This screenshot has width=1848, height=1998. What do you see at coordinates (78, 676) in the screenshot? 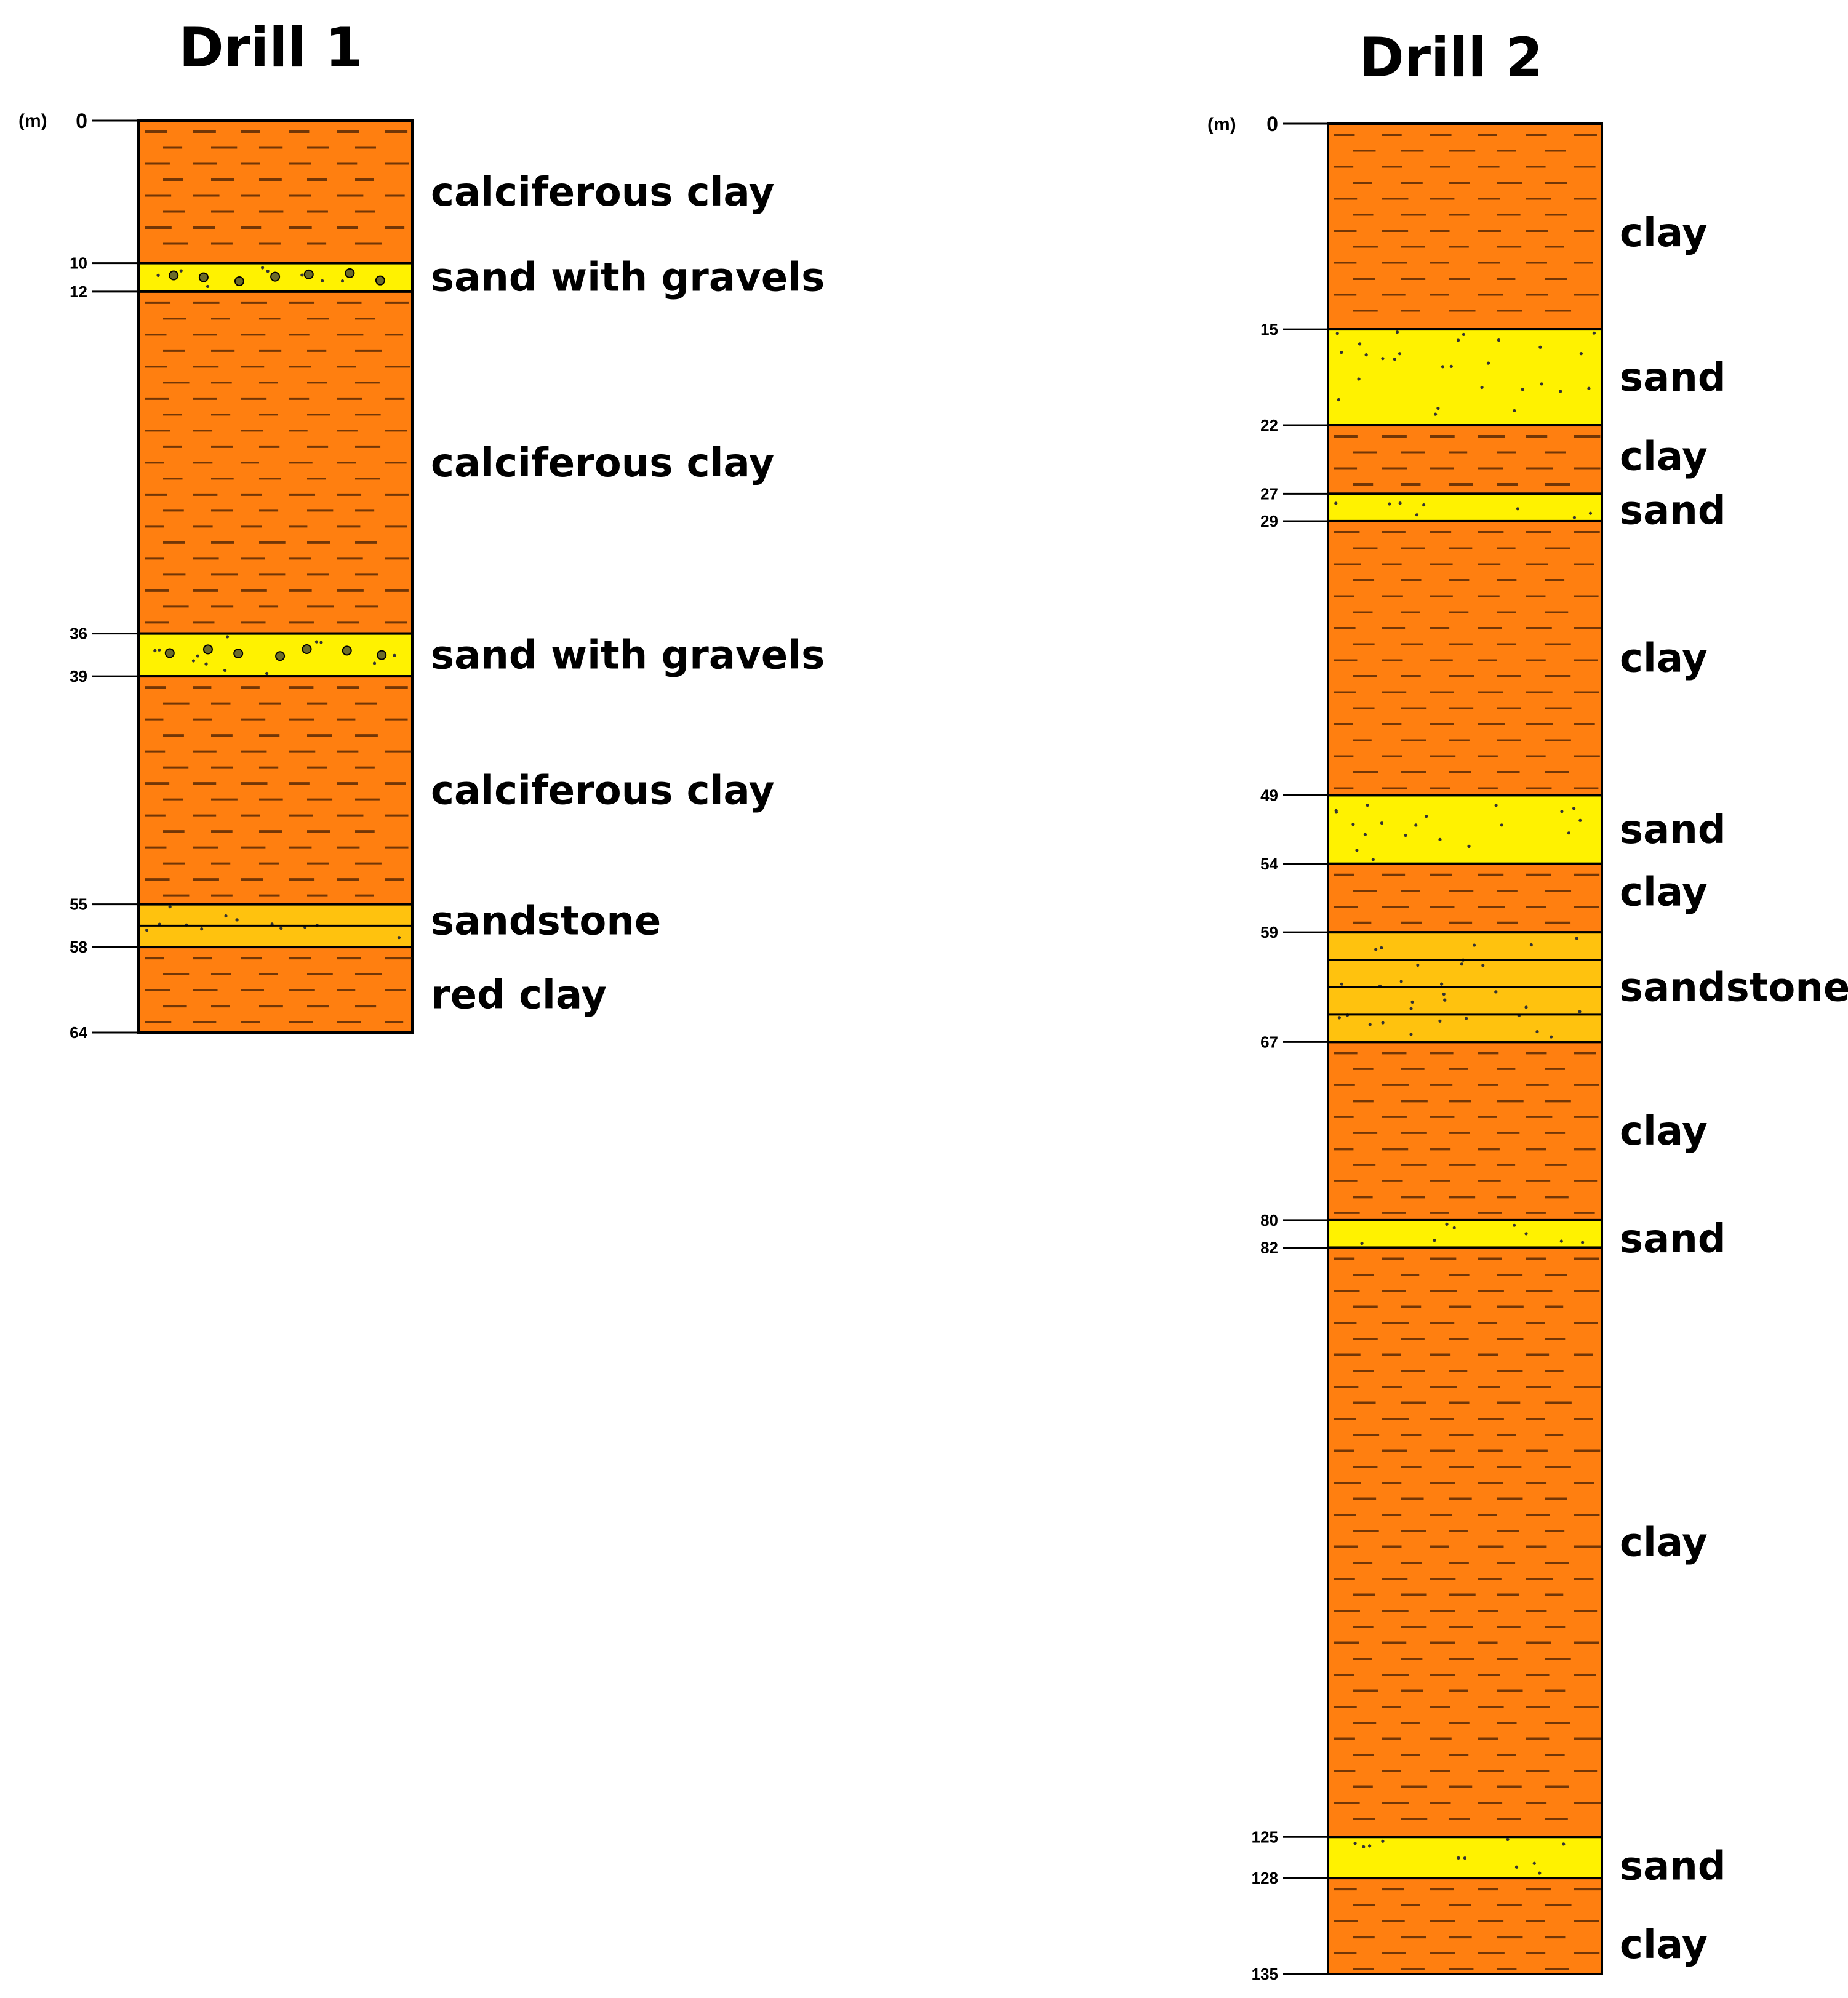
I see `depth-tick-label: 39` at bounding box center [78, 676].